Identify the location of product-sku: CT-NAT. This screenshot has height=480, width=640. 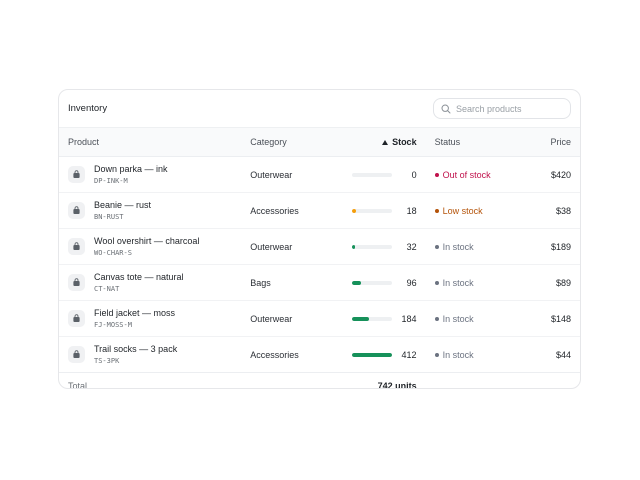
(107, 288).